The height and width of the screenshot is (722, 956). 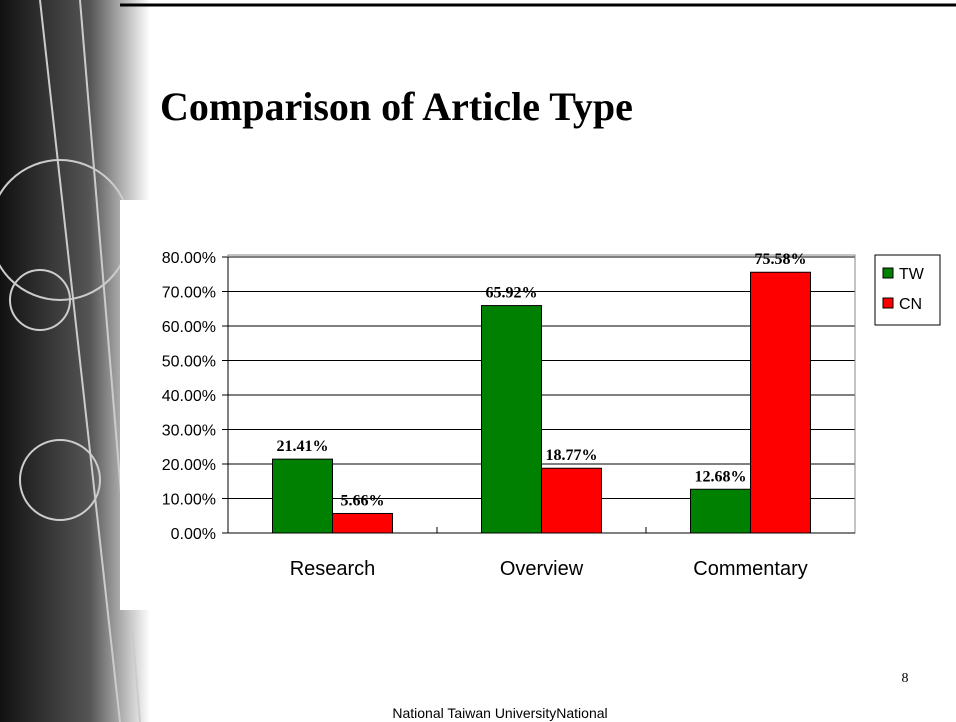 I want to click on value-label: 75.58%, so click(x=781, y=259).